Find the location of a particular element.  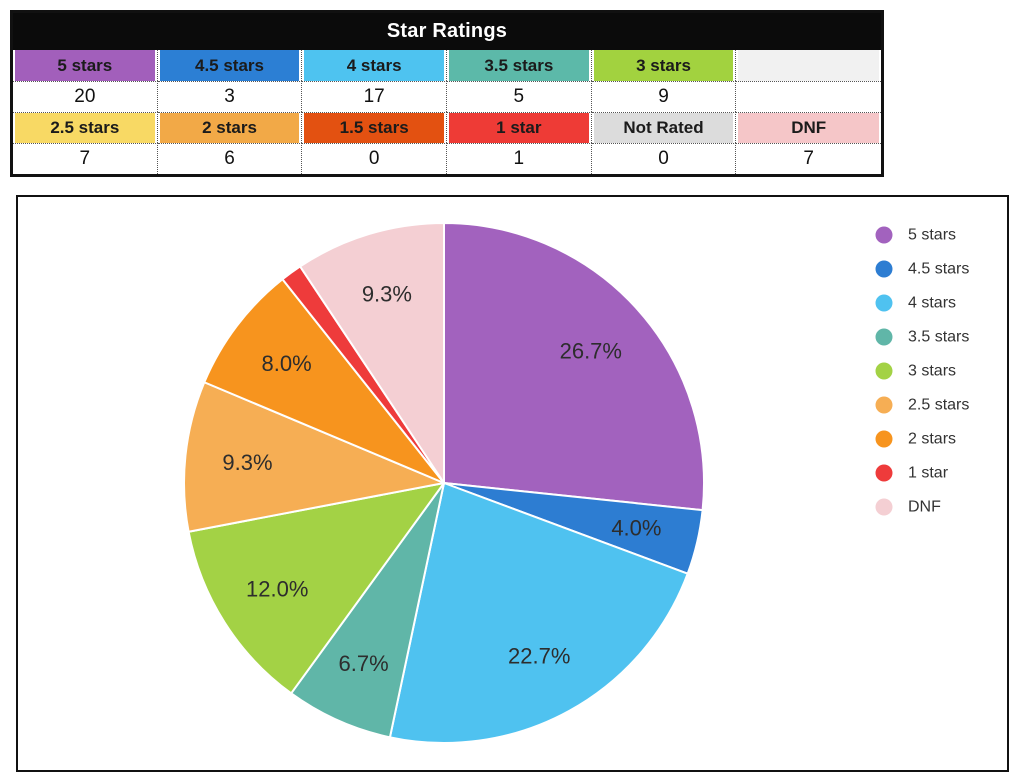

legend-swatch-4-stars is located at coordinates (884, 303).